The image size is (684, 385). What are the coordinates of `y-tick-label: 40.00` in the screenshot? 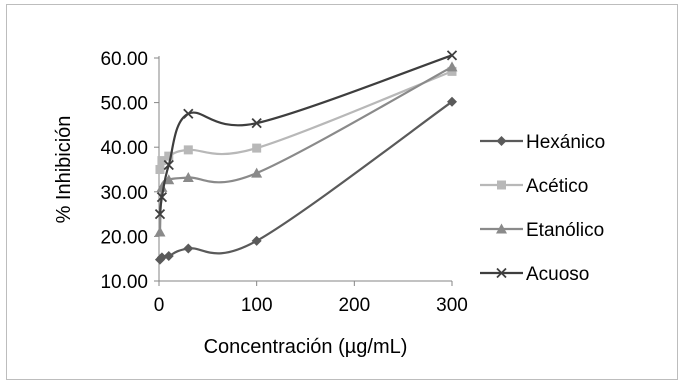 It's located at (124, 148).